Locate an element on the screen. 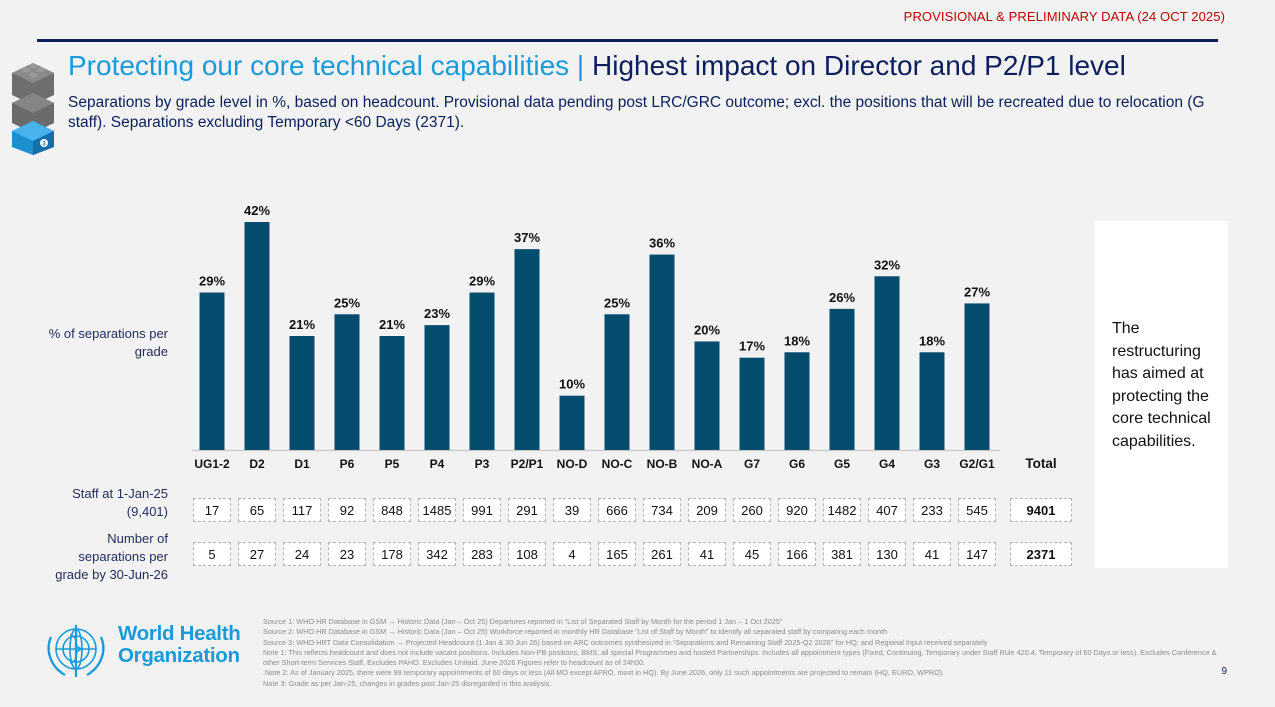  header-rule is located at coordinates (627, 40).